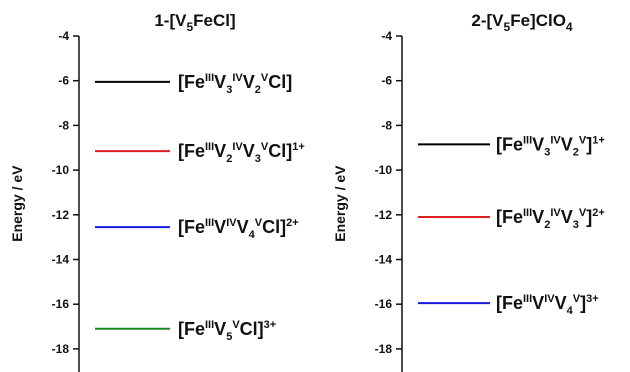 The image size is (630, 372). What do you see at coordinates (194, 22) in the screenshot?
I see `chart-title: 1-[V5FeCl]` at bounding box center [194, 22].